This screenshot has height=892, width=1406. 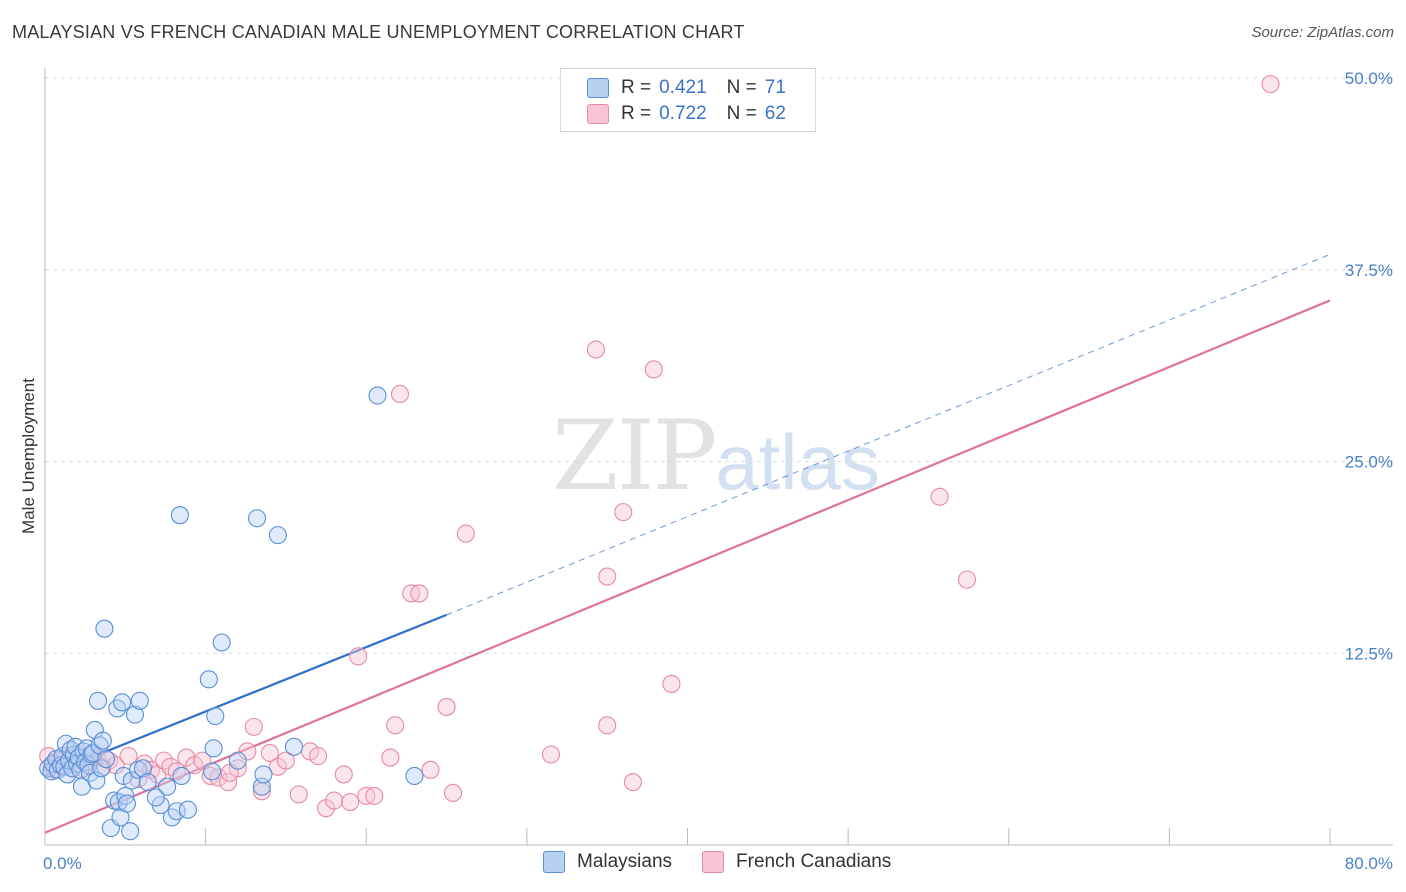 I want to click on y-tick-label: 50.0%, so click(x=1369, y=78).